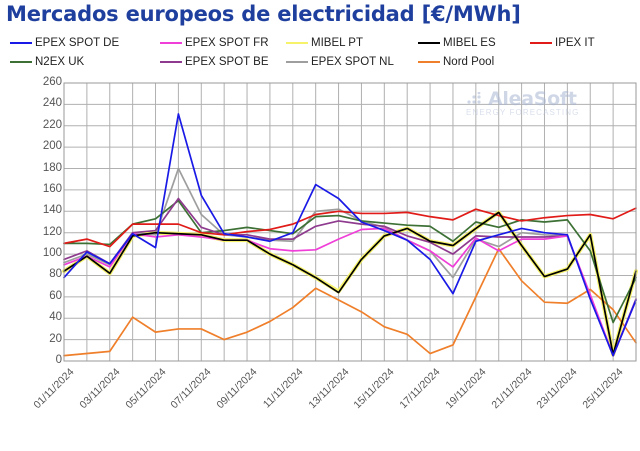 The height and width of the screenshot is (451, 640). Describe the element at coordinates (55, 317) in the screenshot. I see `y-axis-tick-label: 40` at that location.